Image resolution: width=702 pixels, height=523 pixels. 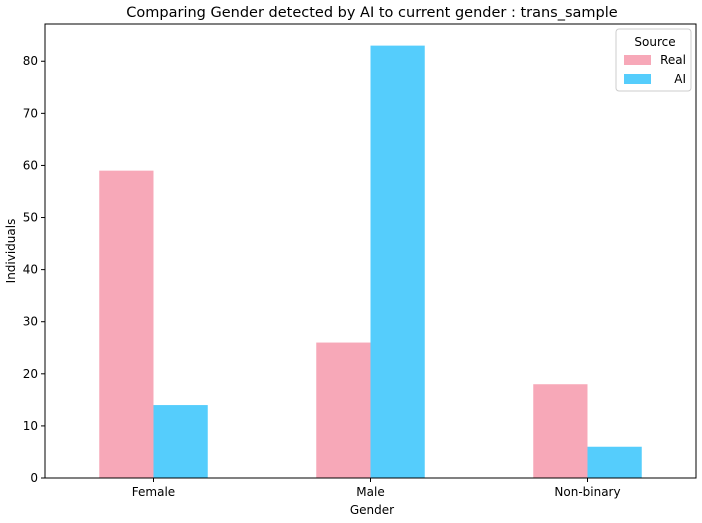 I want to click on x-axis-label: Gender, so click(x=372, y=510).